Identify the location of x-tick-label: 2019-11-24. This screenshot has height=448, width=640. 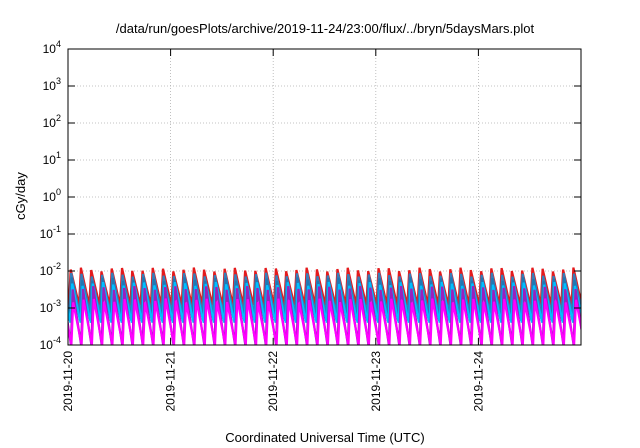
(478, 381).